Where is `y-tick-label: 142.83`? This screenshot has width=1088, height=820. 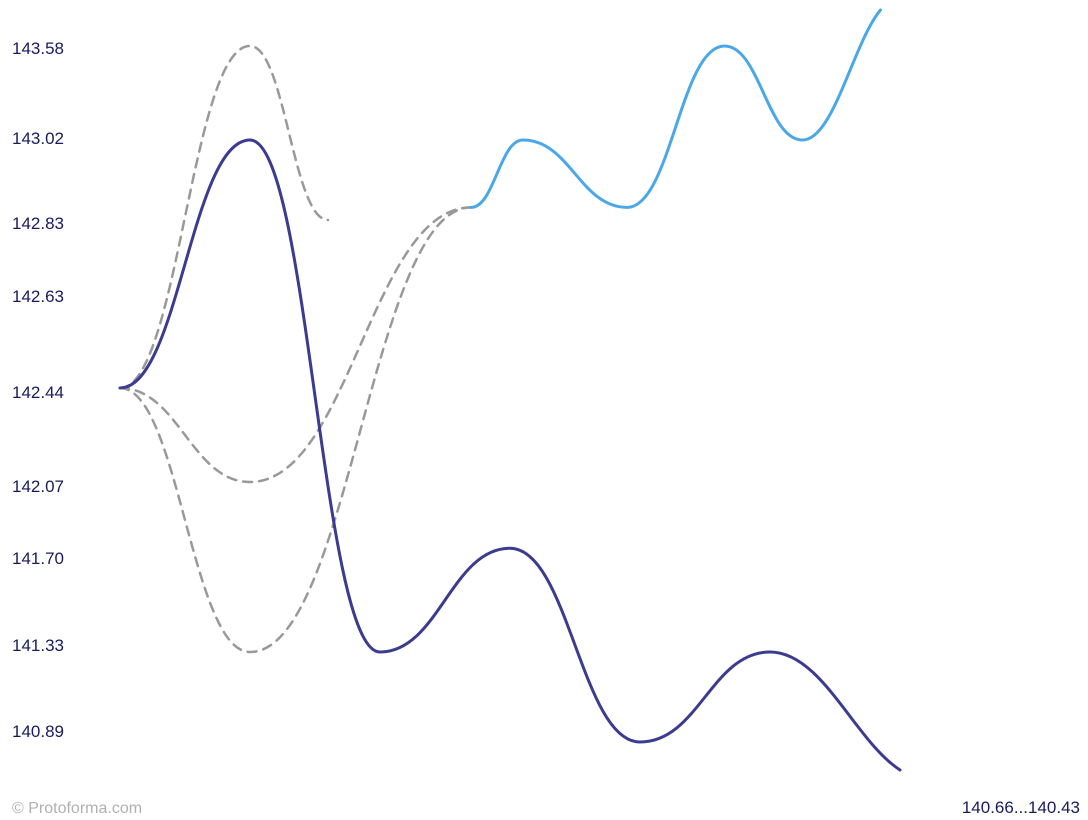
y-tick-label: 142.83 is located at coordinates (38, 223).